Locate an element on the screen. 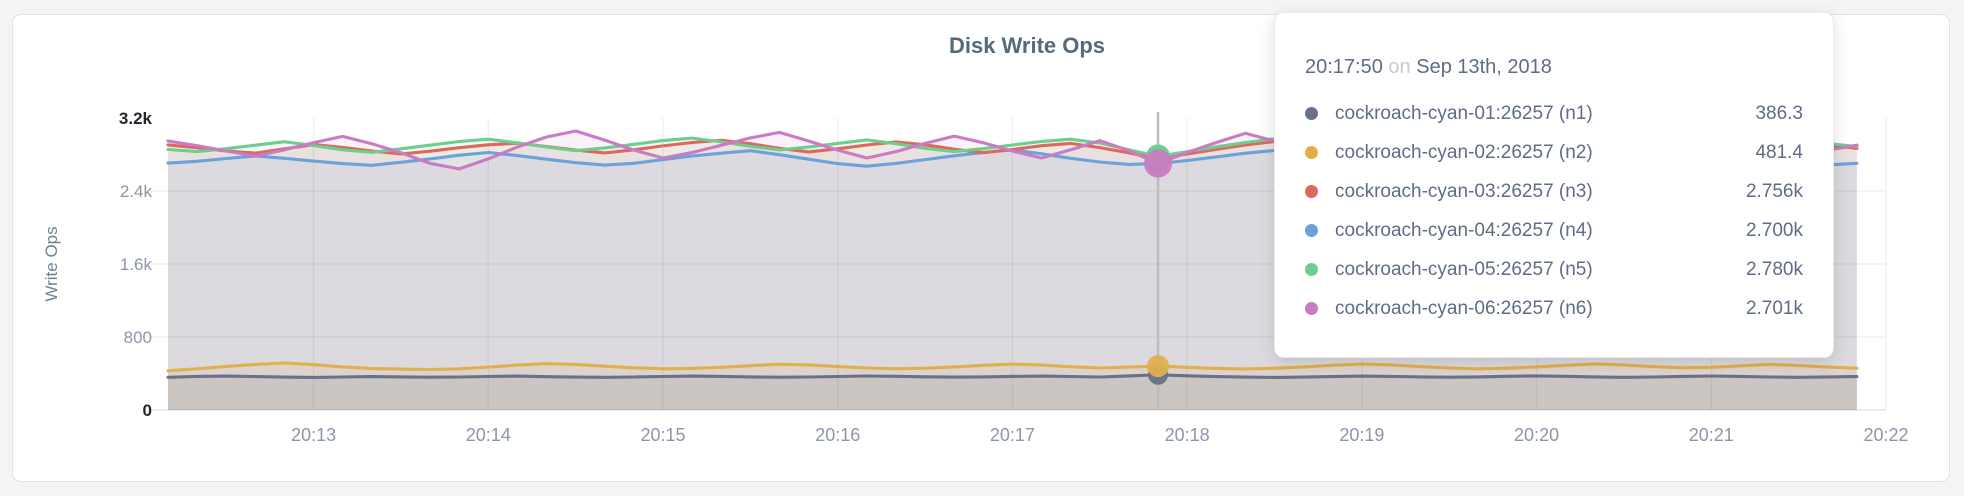 The height and width of the screenshot is (496, 1964). series-line-n2 is located at coordinates (1012, 367).